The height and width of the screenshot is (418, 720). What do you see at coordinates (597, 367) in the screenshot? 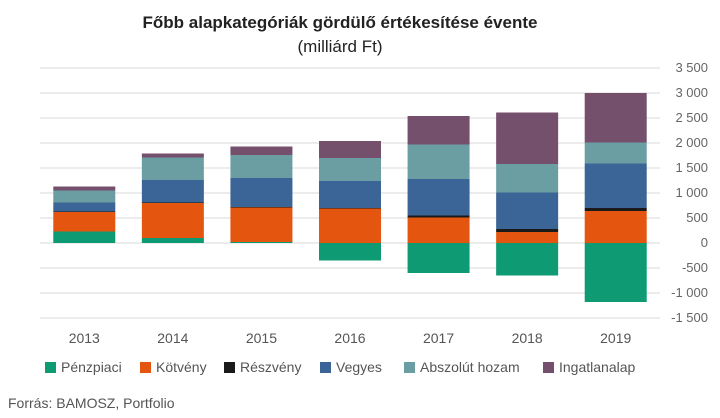
I see `legend-label: Ingatlanalap` at bounding box center [597, 367].